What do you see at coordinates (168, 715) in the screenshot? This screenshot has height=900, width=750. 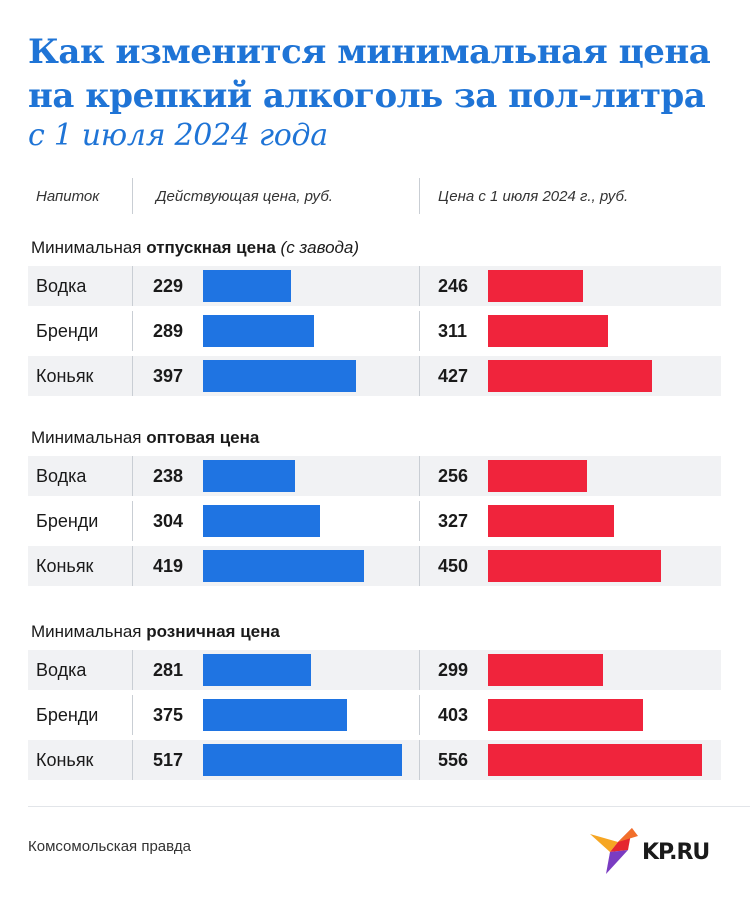 I see `current-price-value: 375` at bounding box center [168, 715].